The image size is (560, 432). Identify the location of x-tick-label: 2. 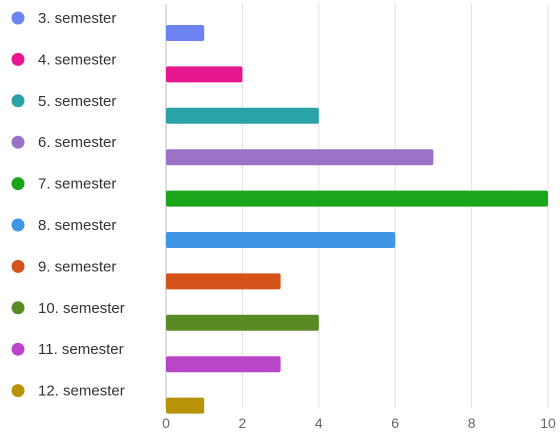
(243, 423).